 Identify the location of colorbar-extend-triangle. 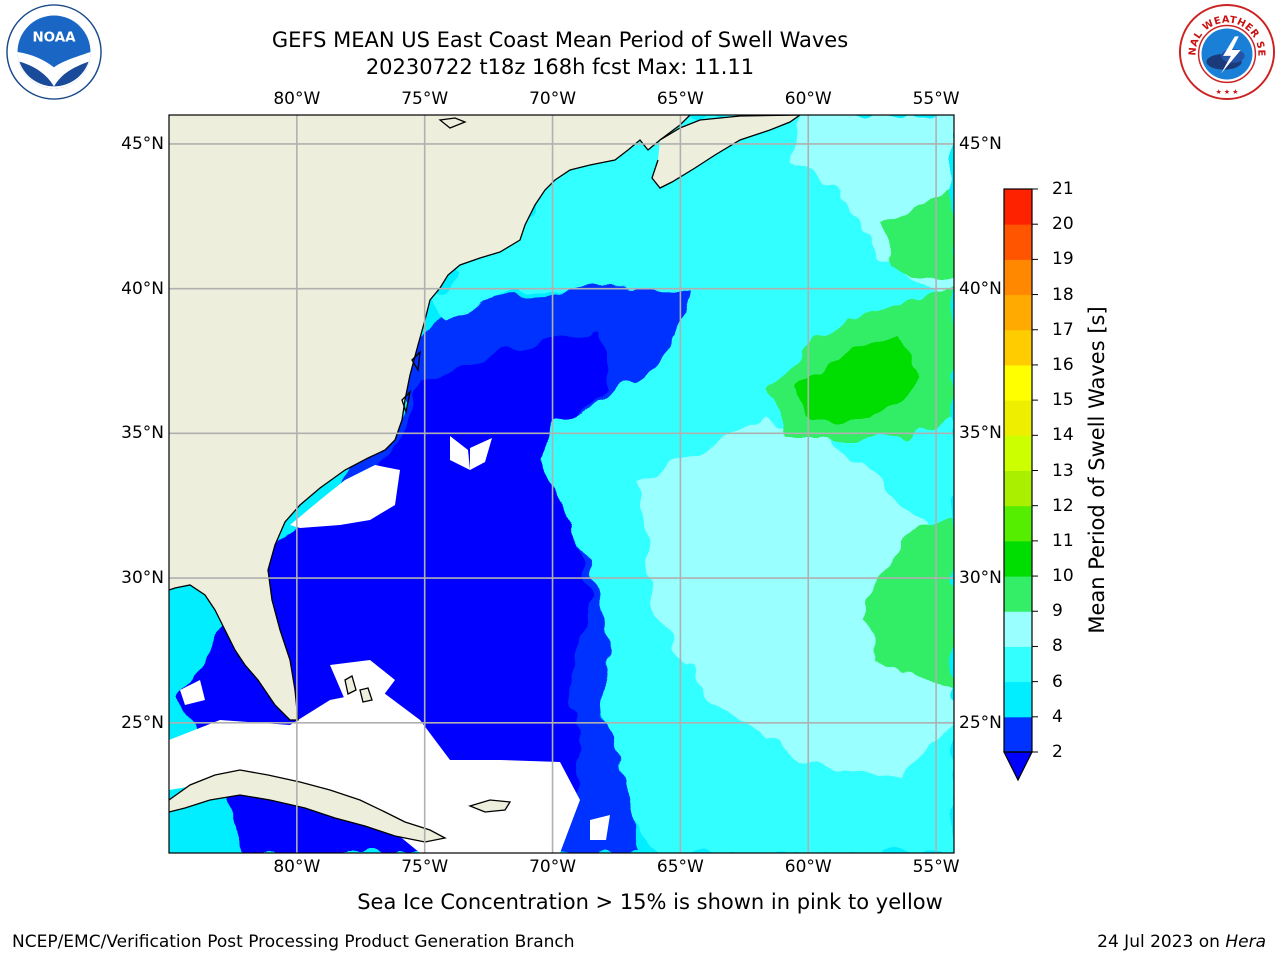
(1018, 766).